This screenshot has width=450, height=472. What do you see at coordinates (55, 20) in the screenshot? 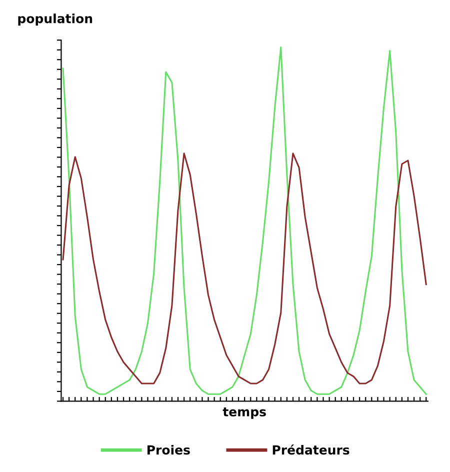
I see `y-axis-title: population` at bounding box center [55, 20].